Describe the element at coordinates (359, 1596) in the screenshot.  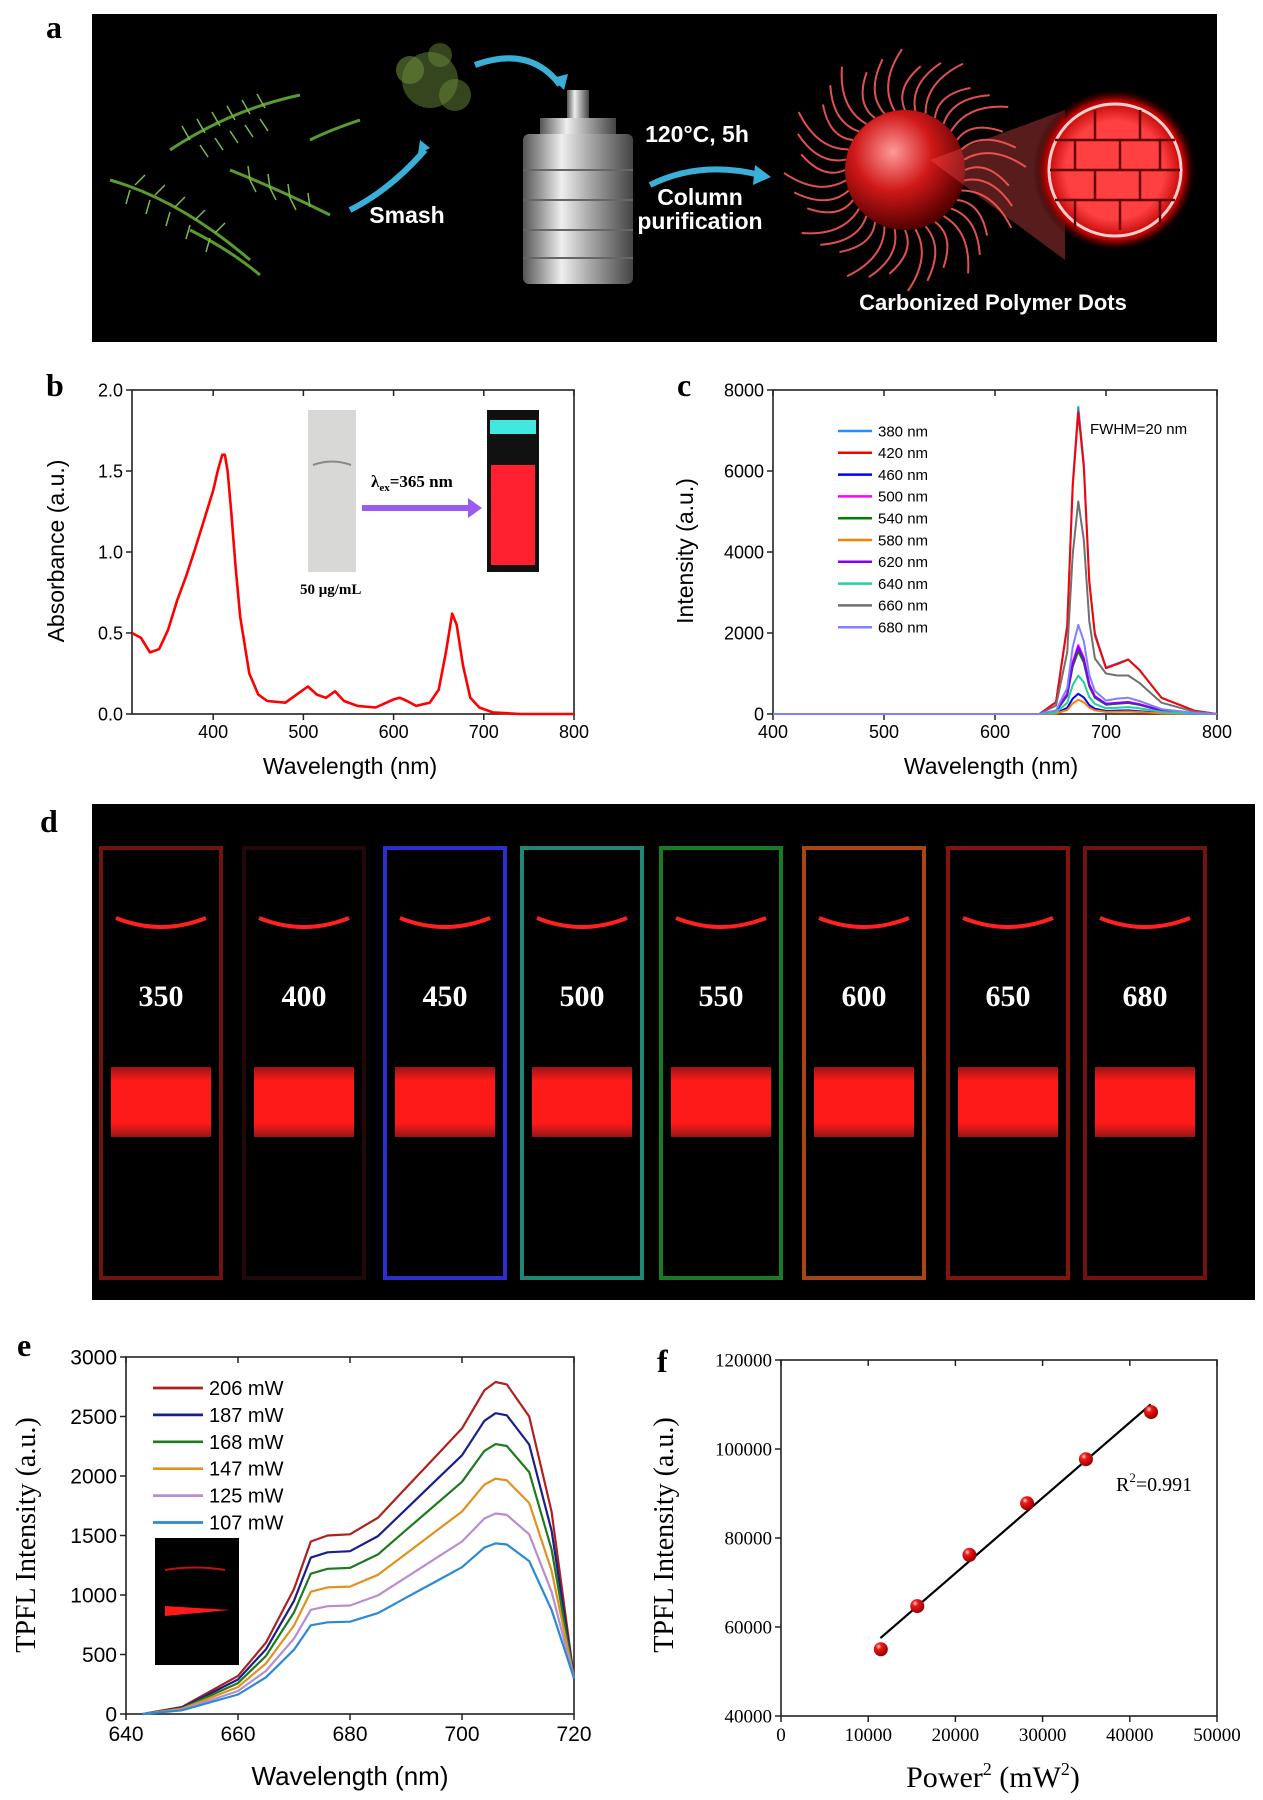
I see `series-line-147-mw` at that location.